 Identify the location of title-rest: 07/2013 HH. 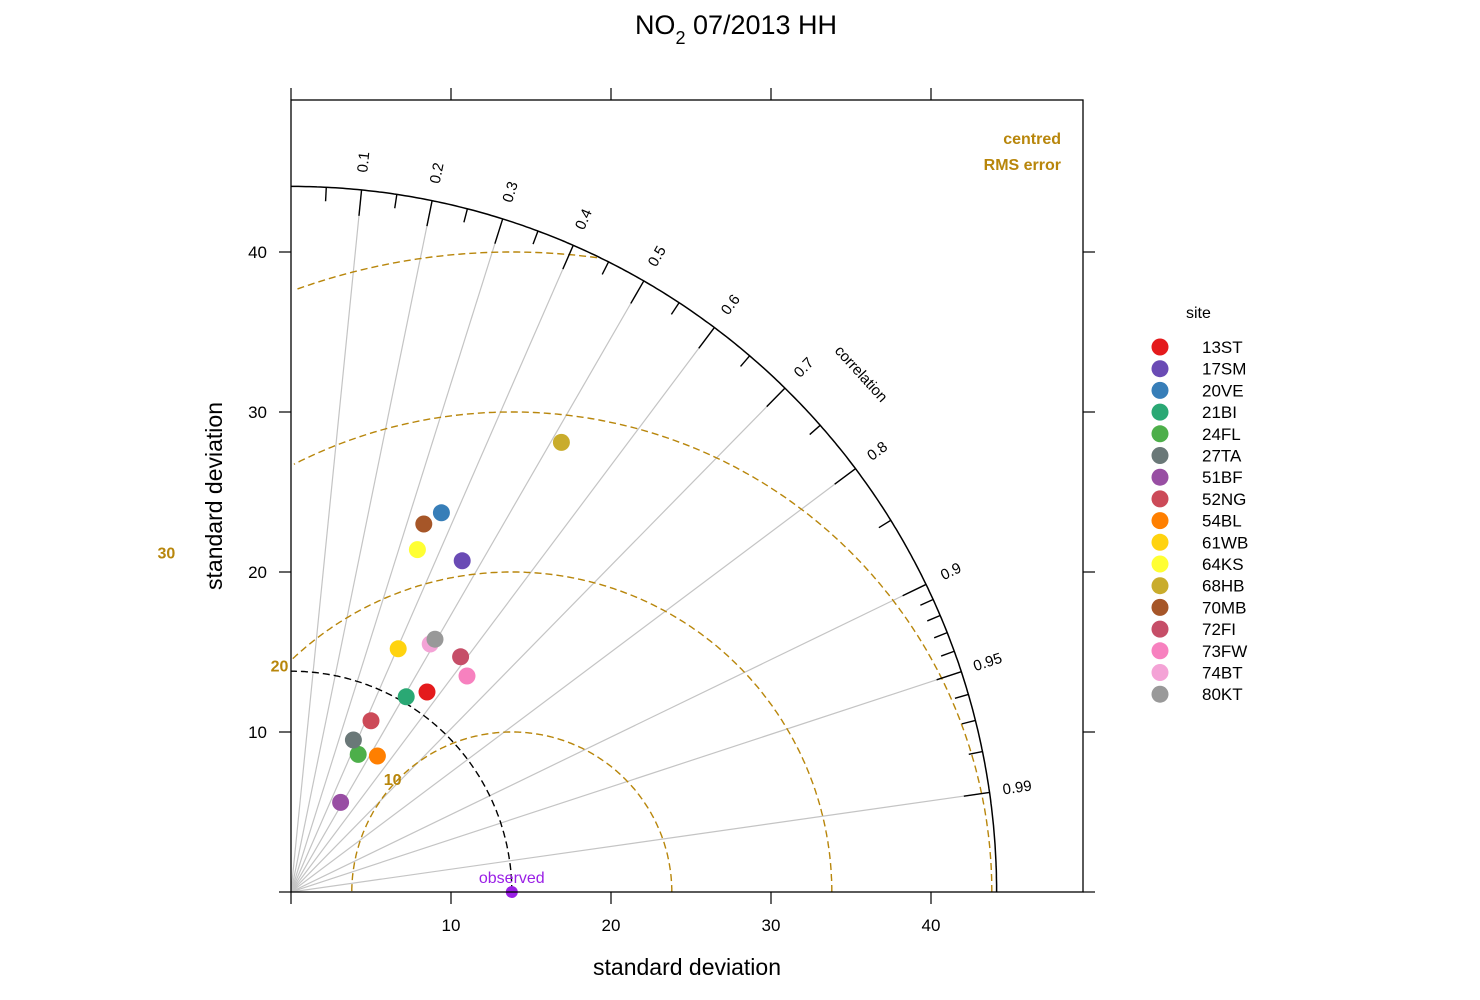
(761, 25).